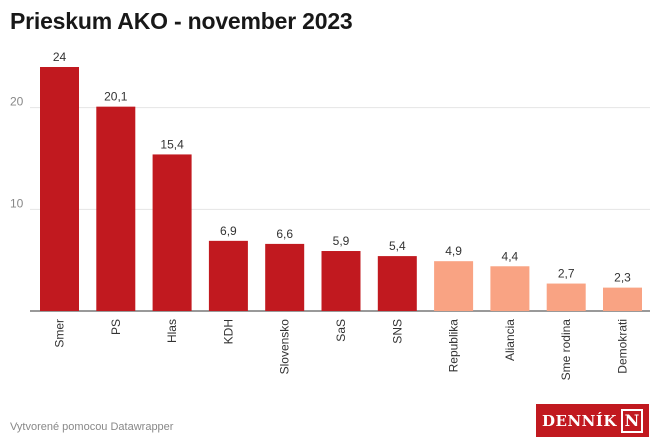 The height and width of the screenshot is (447, 660). I want to click on category-label: Aliancia, so click(510, 340).